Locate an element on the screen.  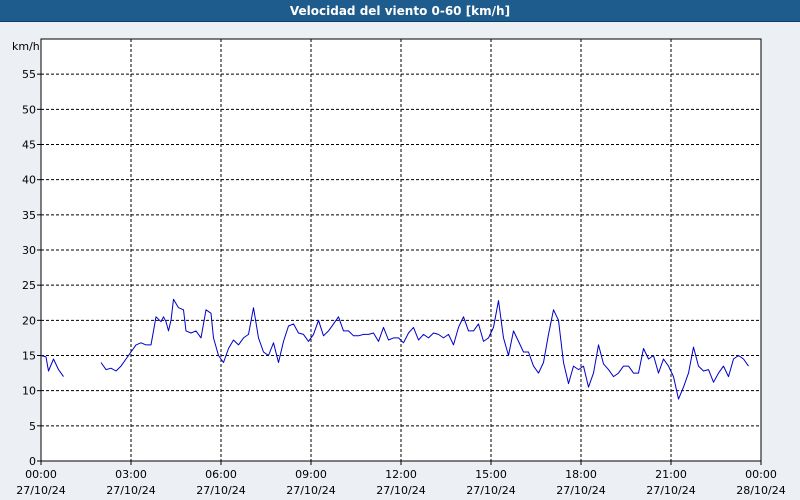
y-tick-label: 40 is located at coordinates (29, 180).